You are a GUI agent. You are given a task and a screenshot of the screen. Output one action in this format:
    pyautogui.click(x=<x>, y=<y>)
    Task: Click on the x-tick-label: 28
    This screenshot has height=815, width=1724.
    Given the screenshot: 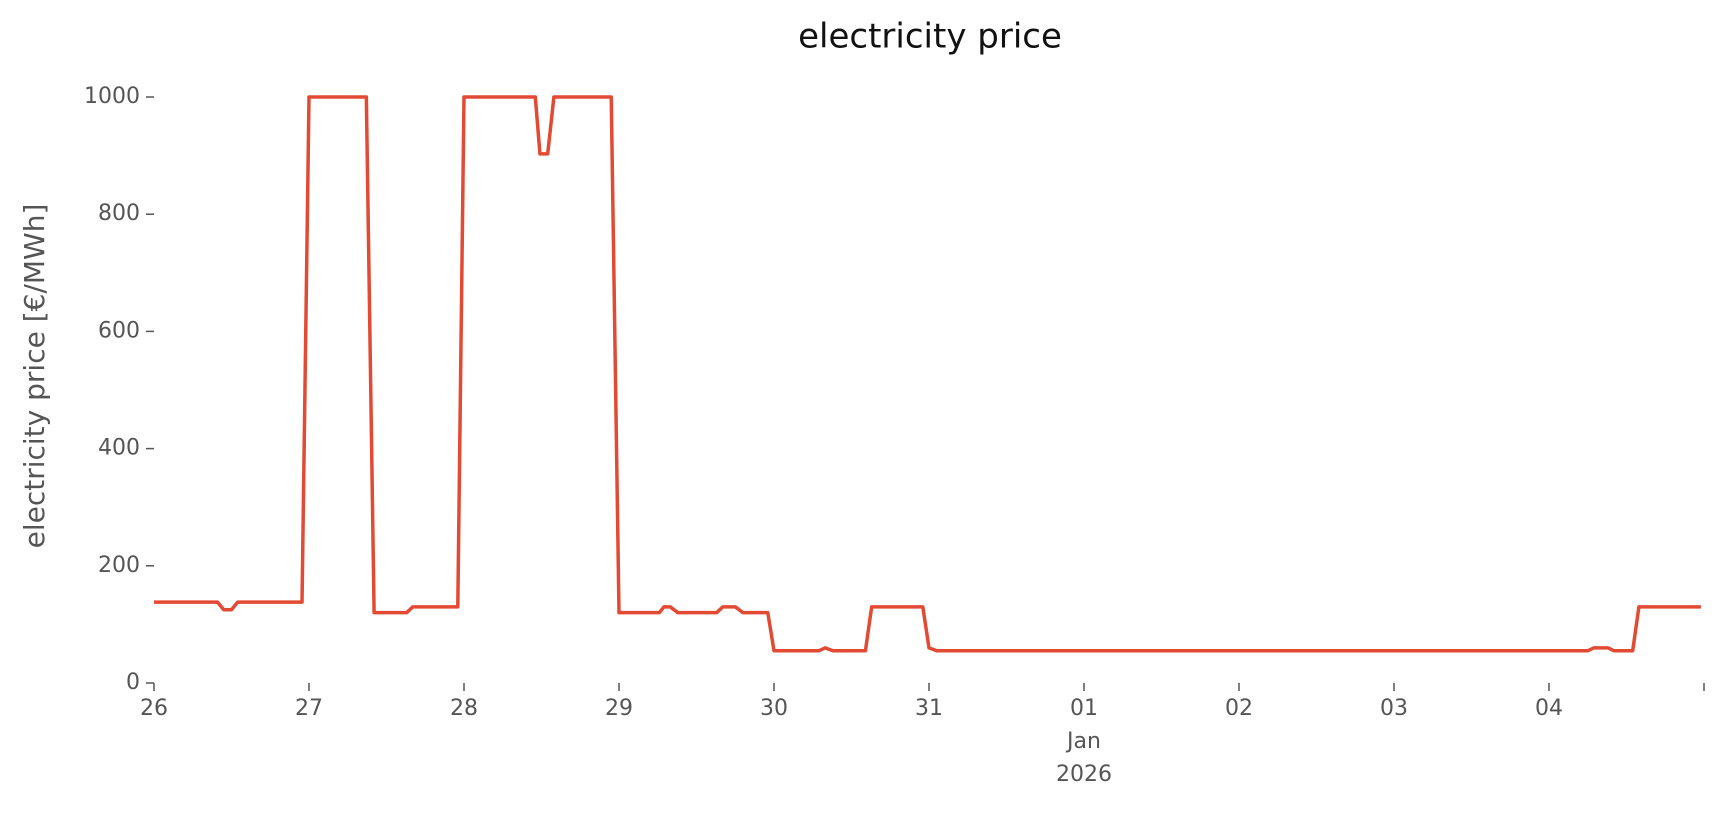 What is the action you would take?
    pyautogui.click(x=464, y=708)
    